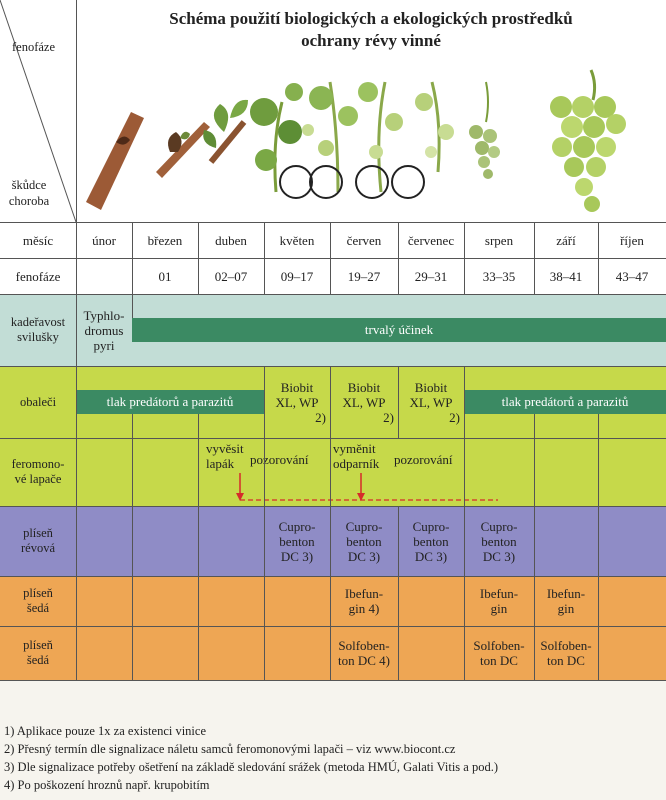  Describe the element at coordinates (225, 456) in the screenshot. I see `hang-trap-text: vyvěsit lapák` at that location.